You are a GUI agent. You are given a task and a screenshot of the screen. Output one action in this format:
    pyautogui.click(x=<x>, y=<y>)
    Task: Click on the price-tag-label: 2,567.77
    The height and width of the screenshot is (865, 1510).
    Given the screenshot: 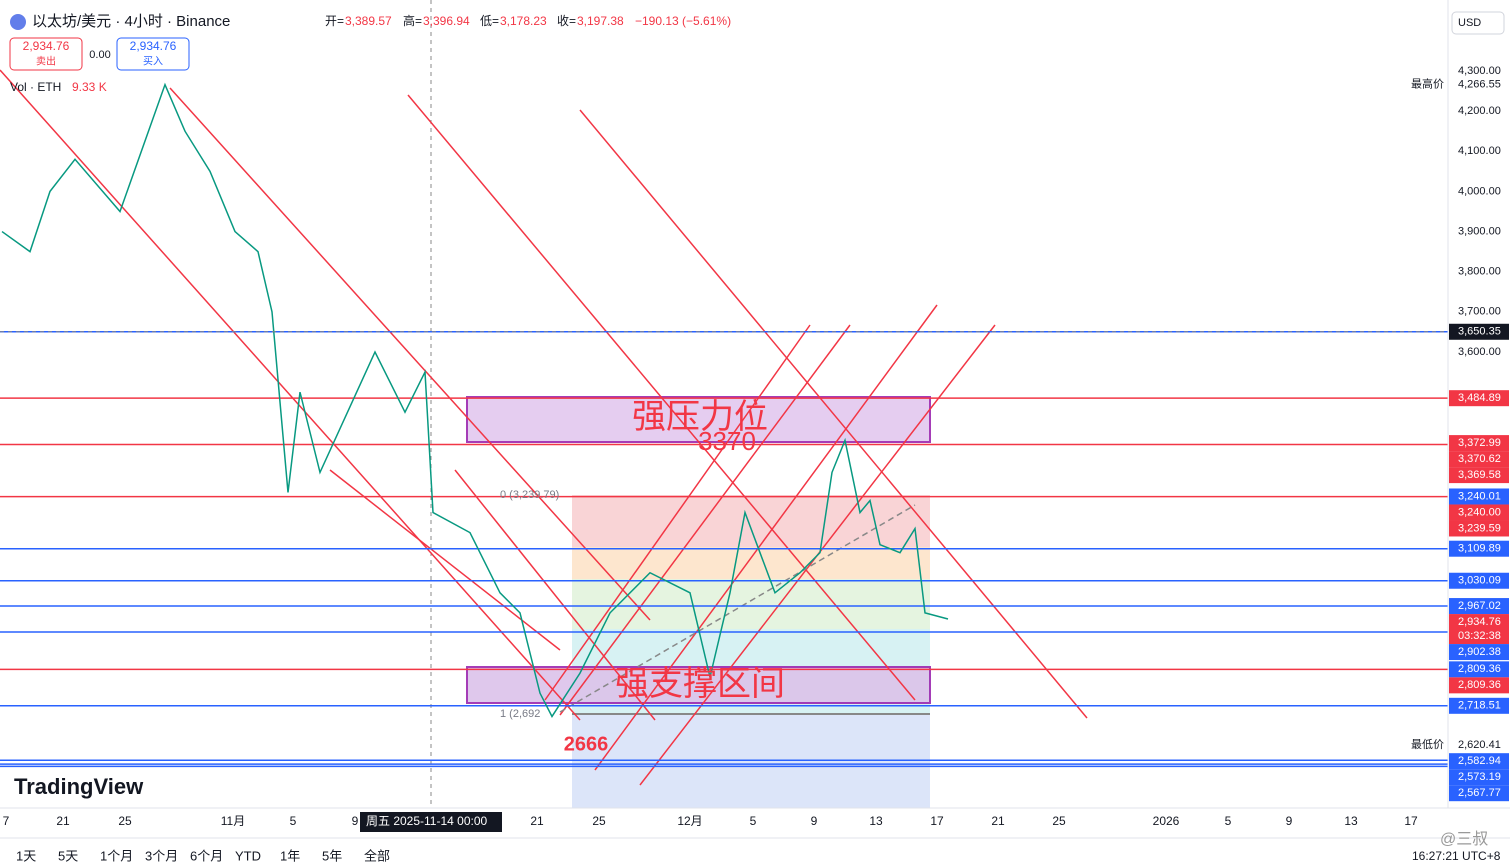 What is the action you would take?
    pyautogui.click(x=1479, y=793)
    